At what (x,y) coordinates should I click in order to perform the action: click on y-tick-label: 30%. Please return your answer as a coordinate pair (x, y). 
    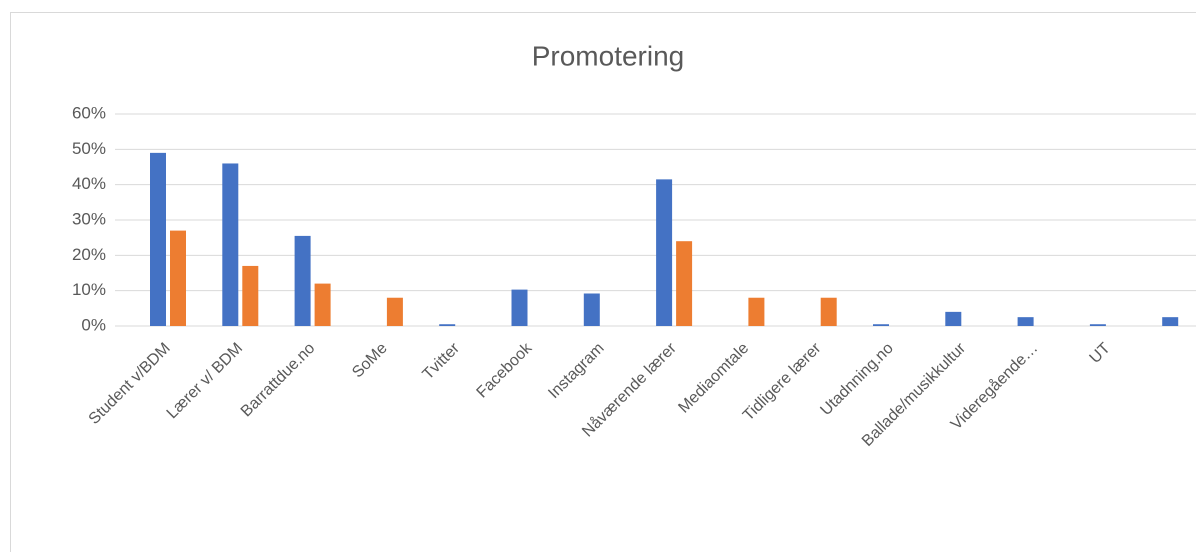
    Looking at the image, I should click on (89, 218).